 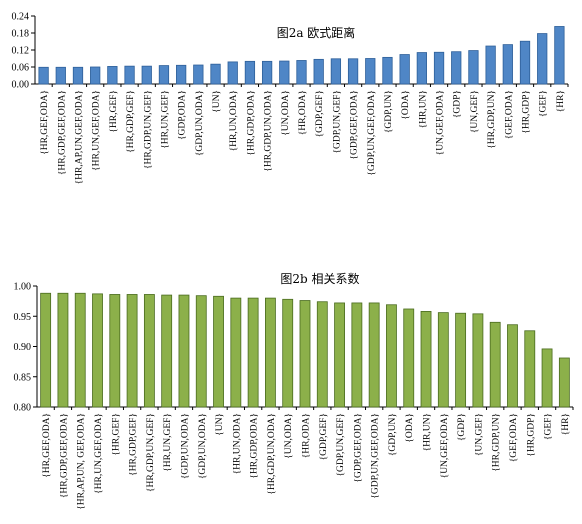 What do you see at coordinates (23, 317) in the screenshot?
I see `chart-b-y-tick-label: 0.95` at bounding box center [23, 317].